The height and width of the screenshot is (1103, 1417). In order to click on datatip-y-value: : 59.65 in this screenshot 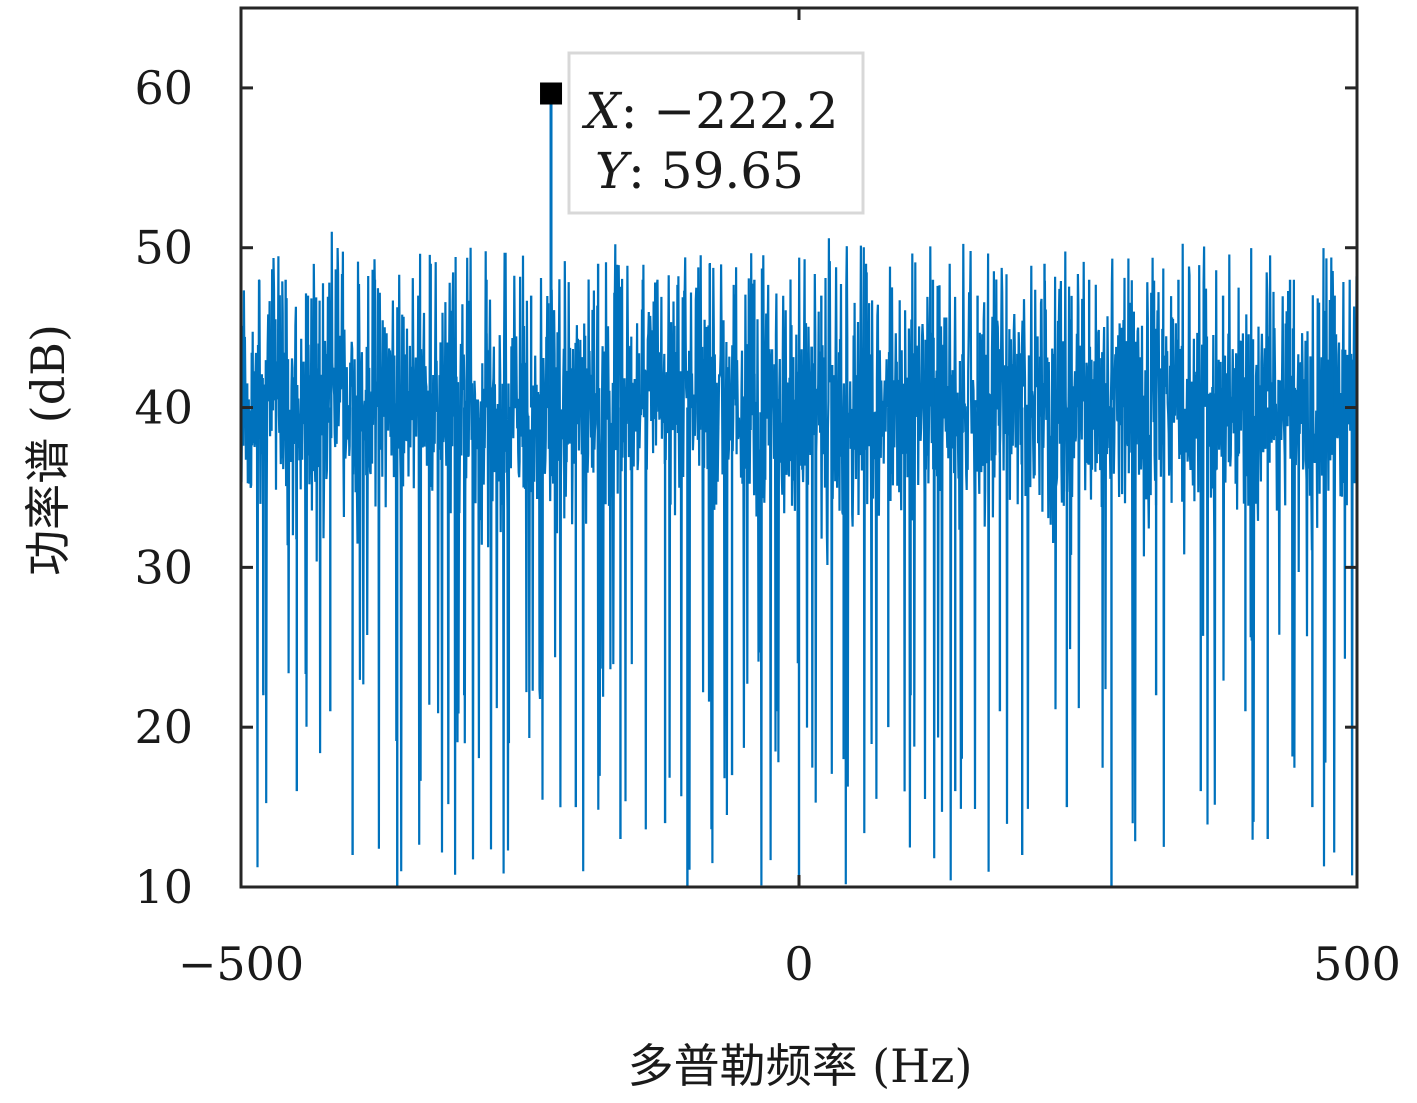, I will do `click(716, 171)`.